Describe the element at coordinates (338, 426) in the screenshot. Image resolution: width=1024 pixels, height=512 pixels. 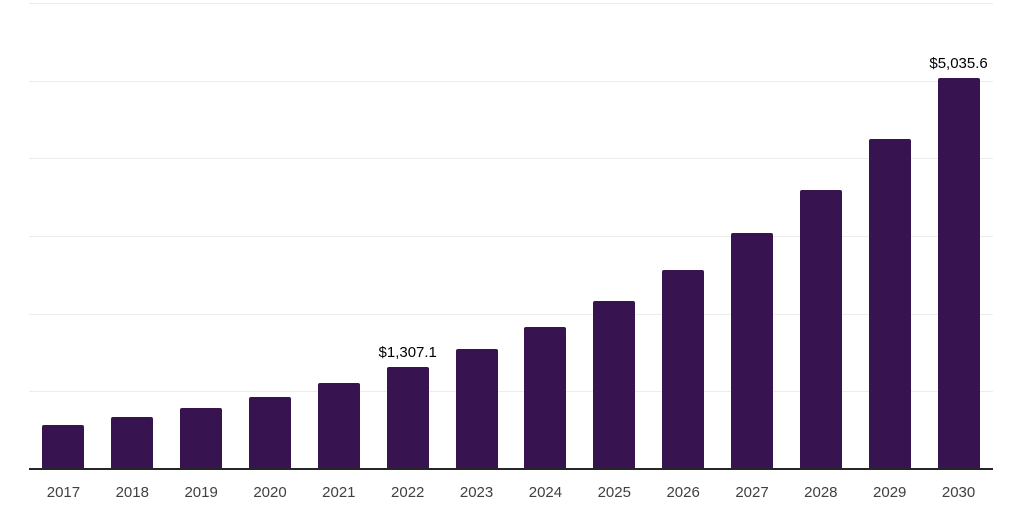
I see `bar-2021` at that location.